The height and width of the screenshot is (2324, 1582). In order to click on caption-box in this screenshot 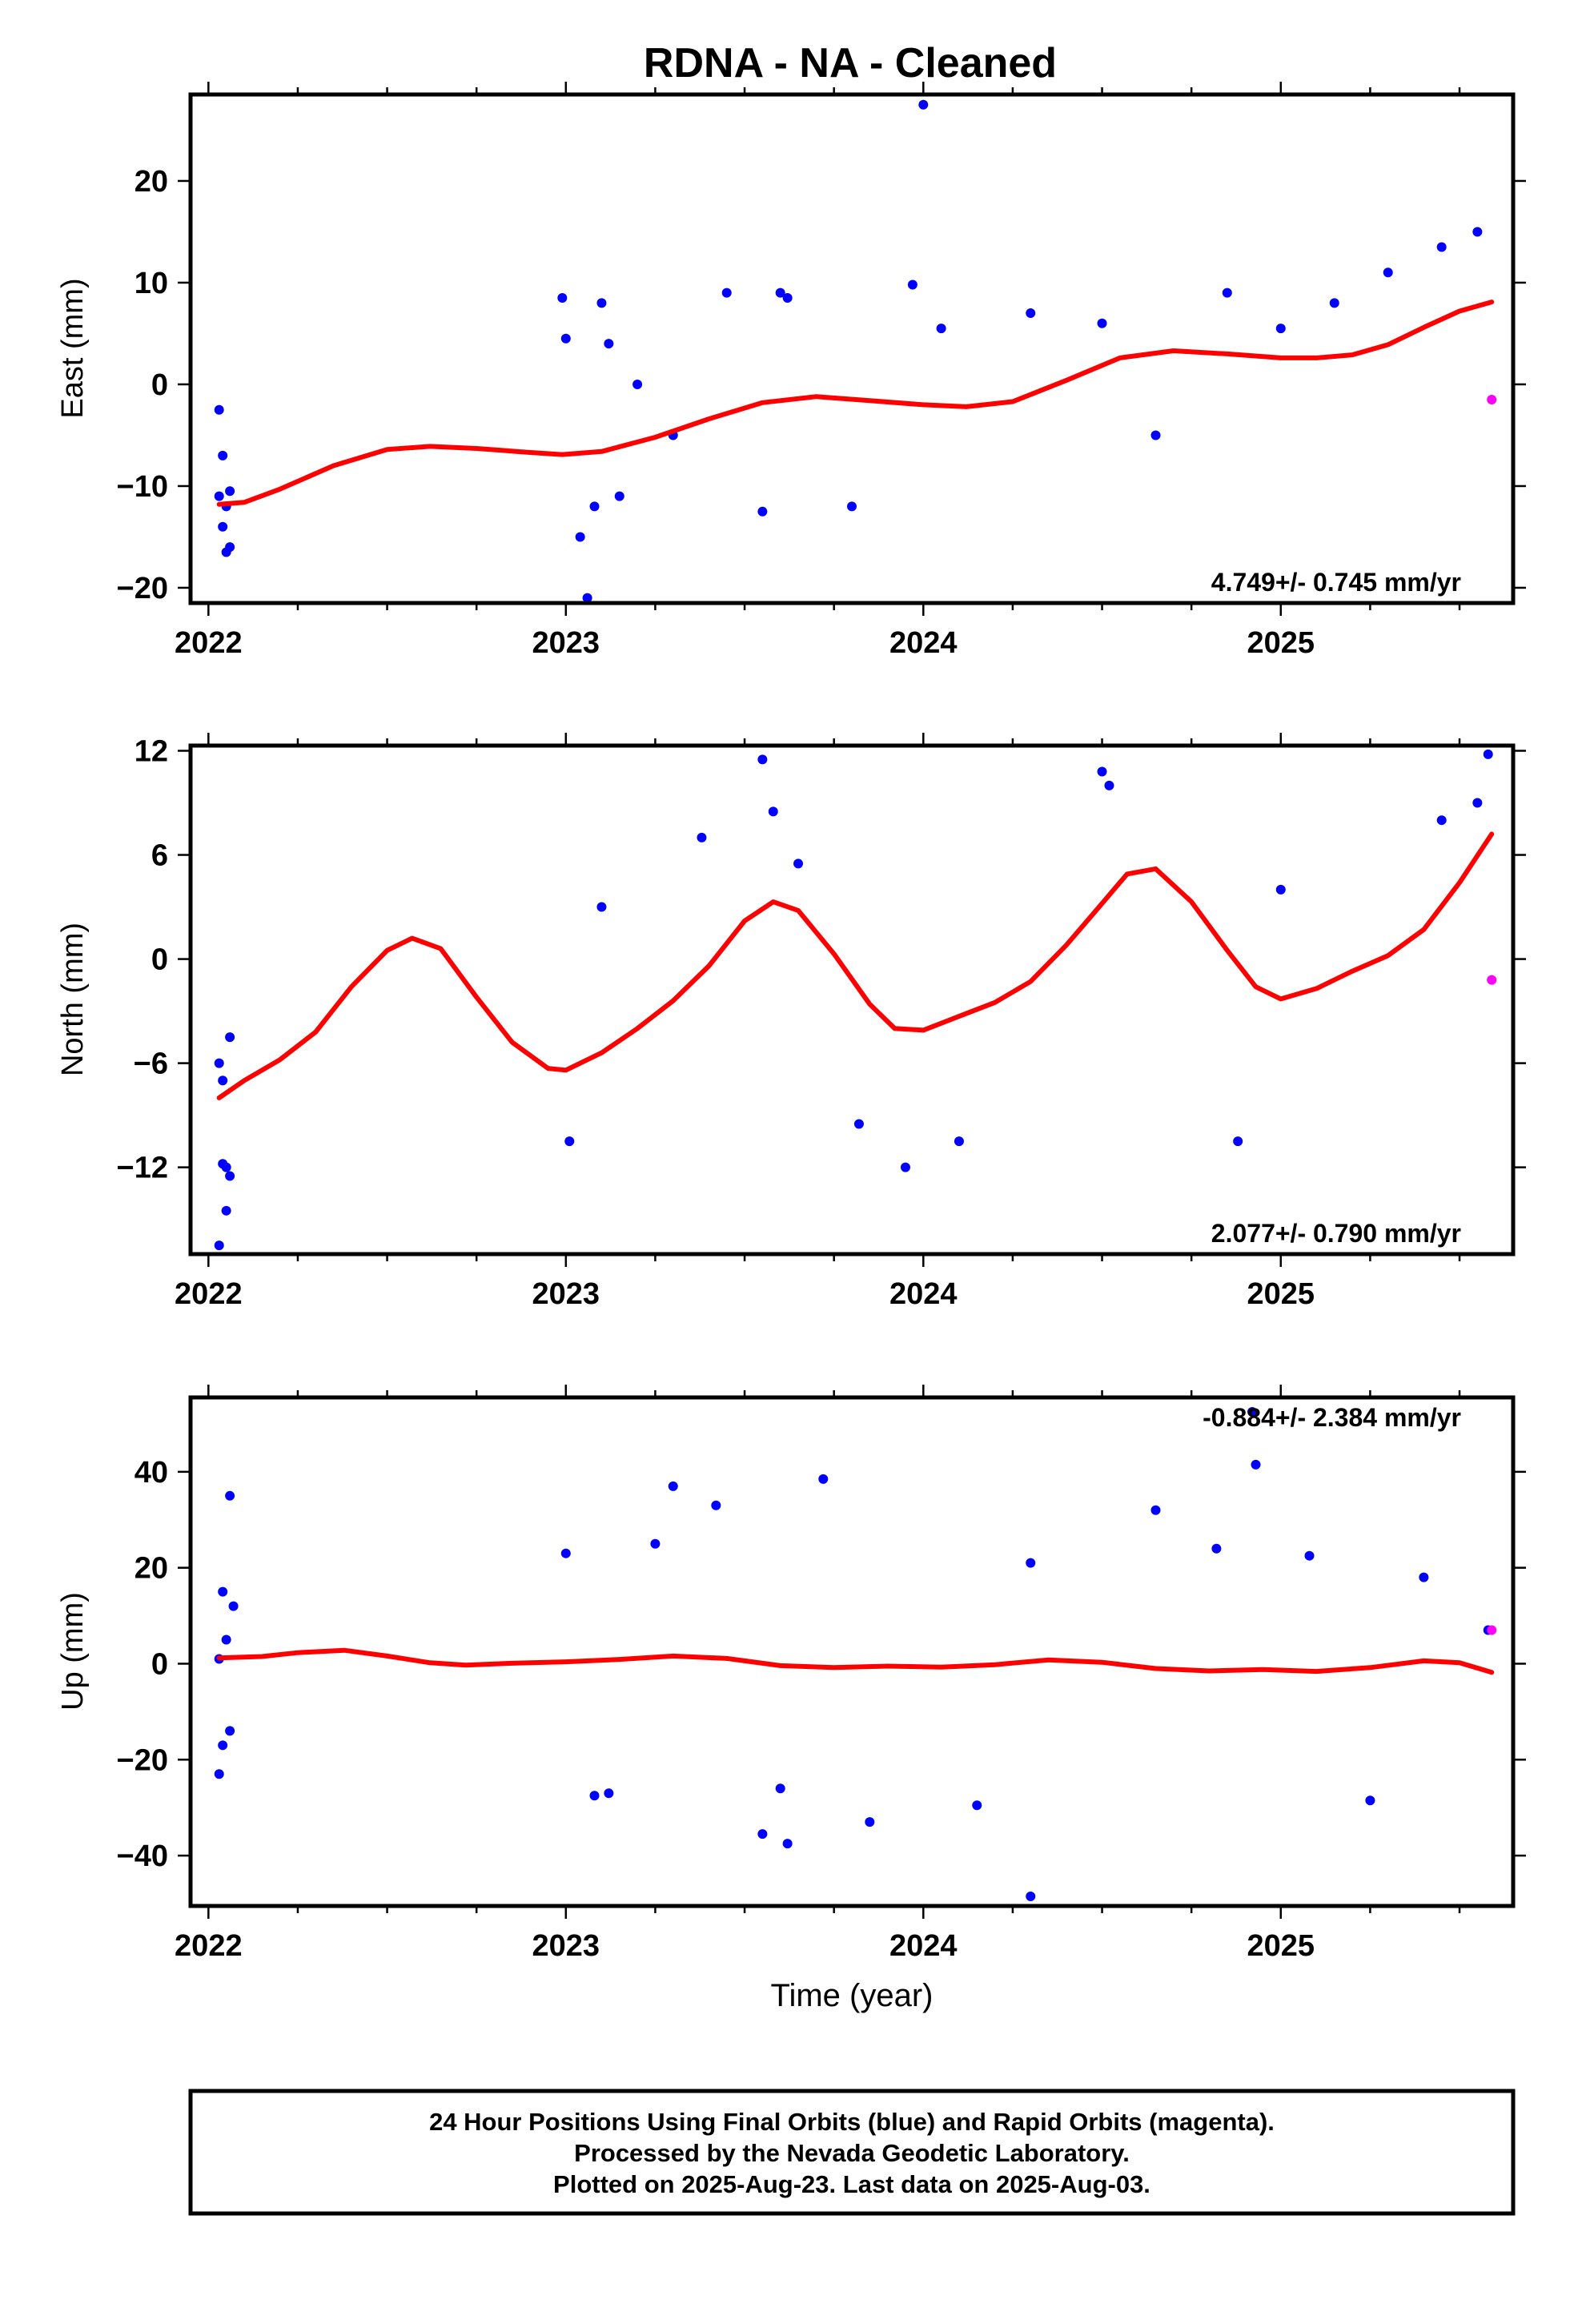, I will do `click(852, 2152)`.